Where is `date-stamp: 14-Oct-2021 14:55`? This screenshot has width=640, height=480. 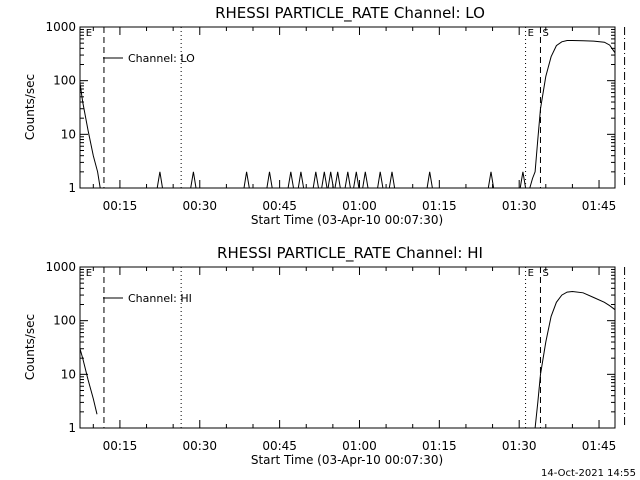
date-stamp: 14-Oct-2021 14:55 is located at coordinates (588, 473).